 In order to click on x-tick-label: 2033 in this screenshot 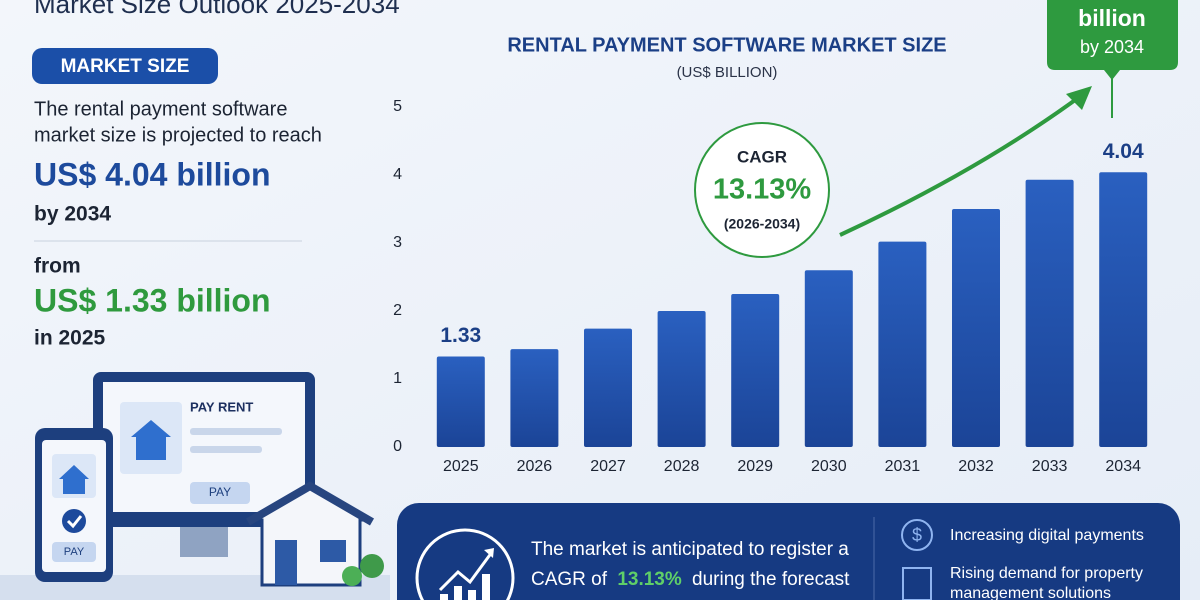, I will do `click(1050, 466)`.